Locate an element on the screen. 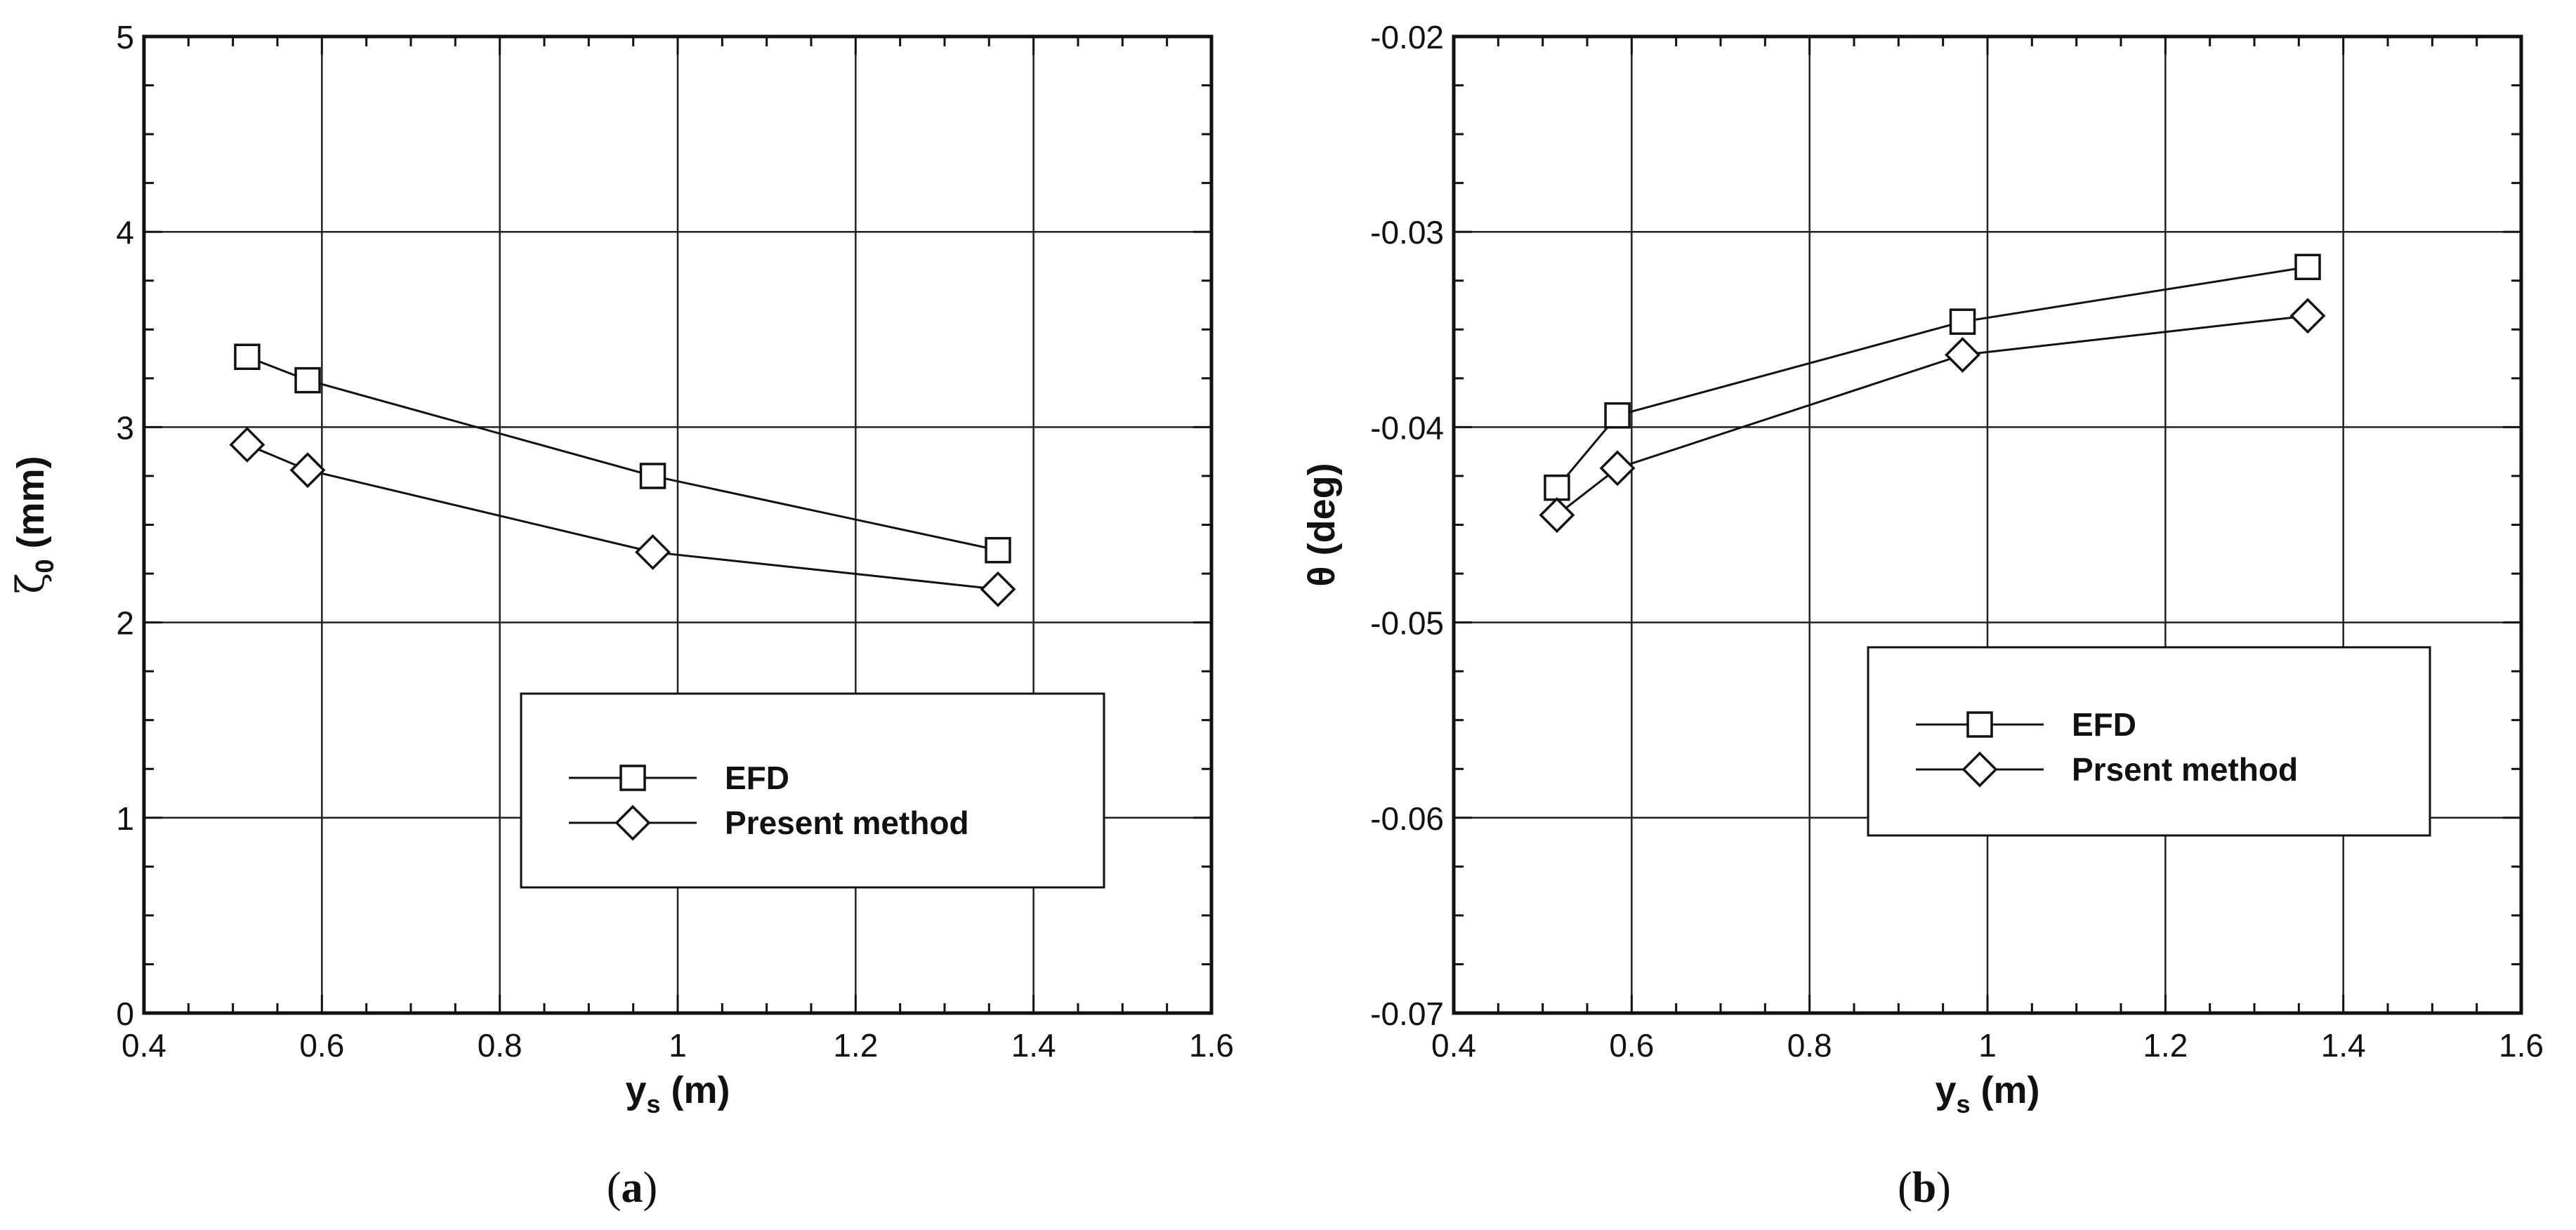 This screenshot has height=1230, width=2576. y-tick-label: -0.05 is located at coordinates (1407, 623).